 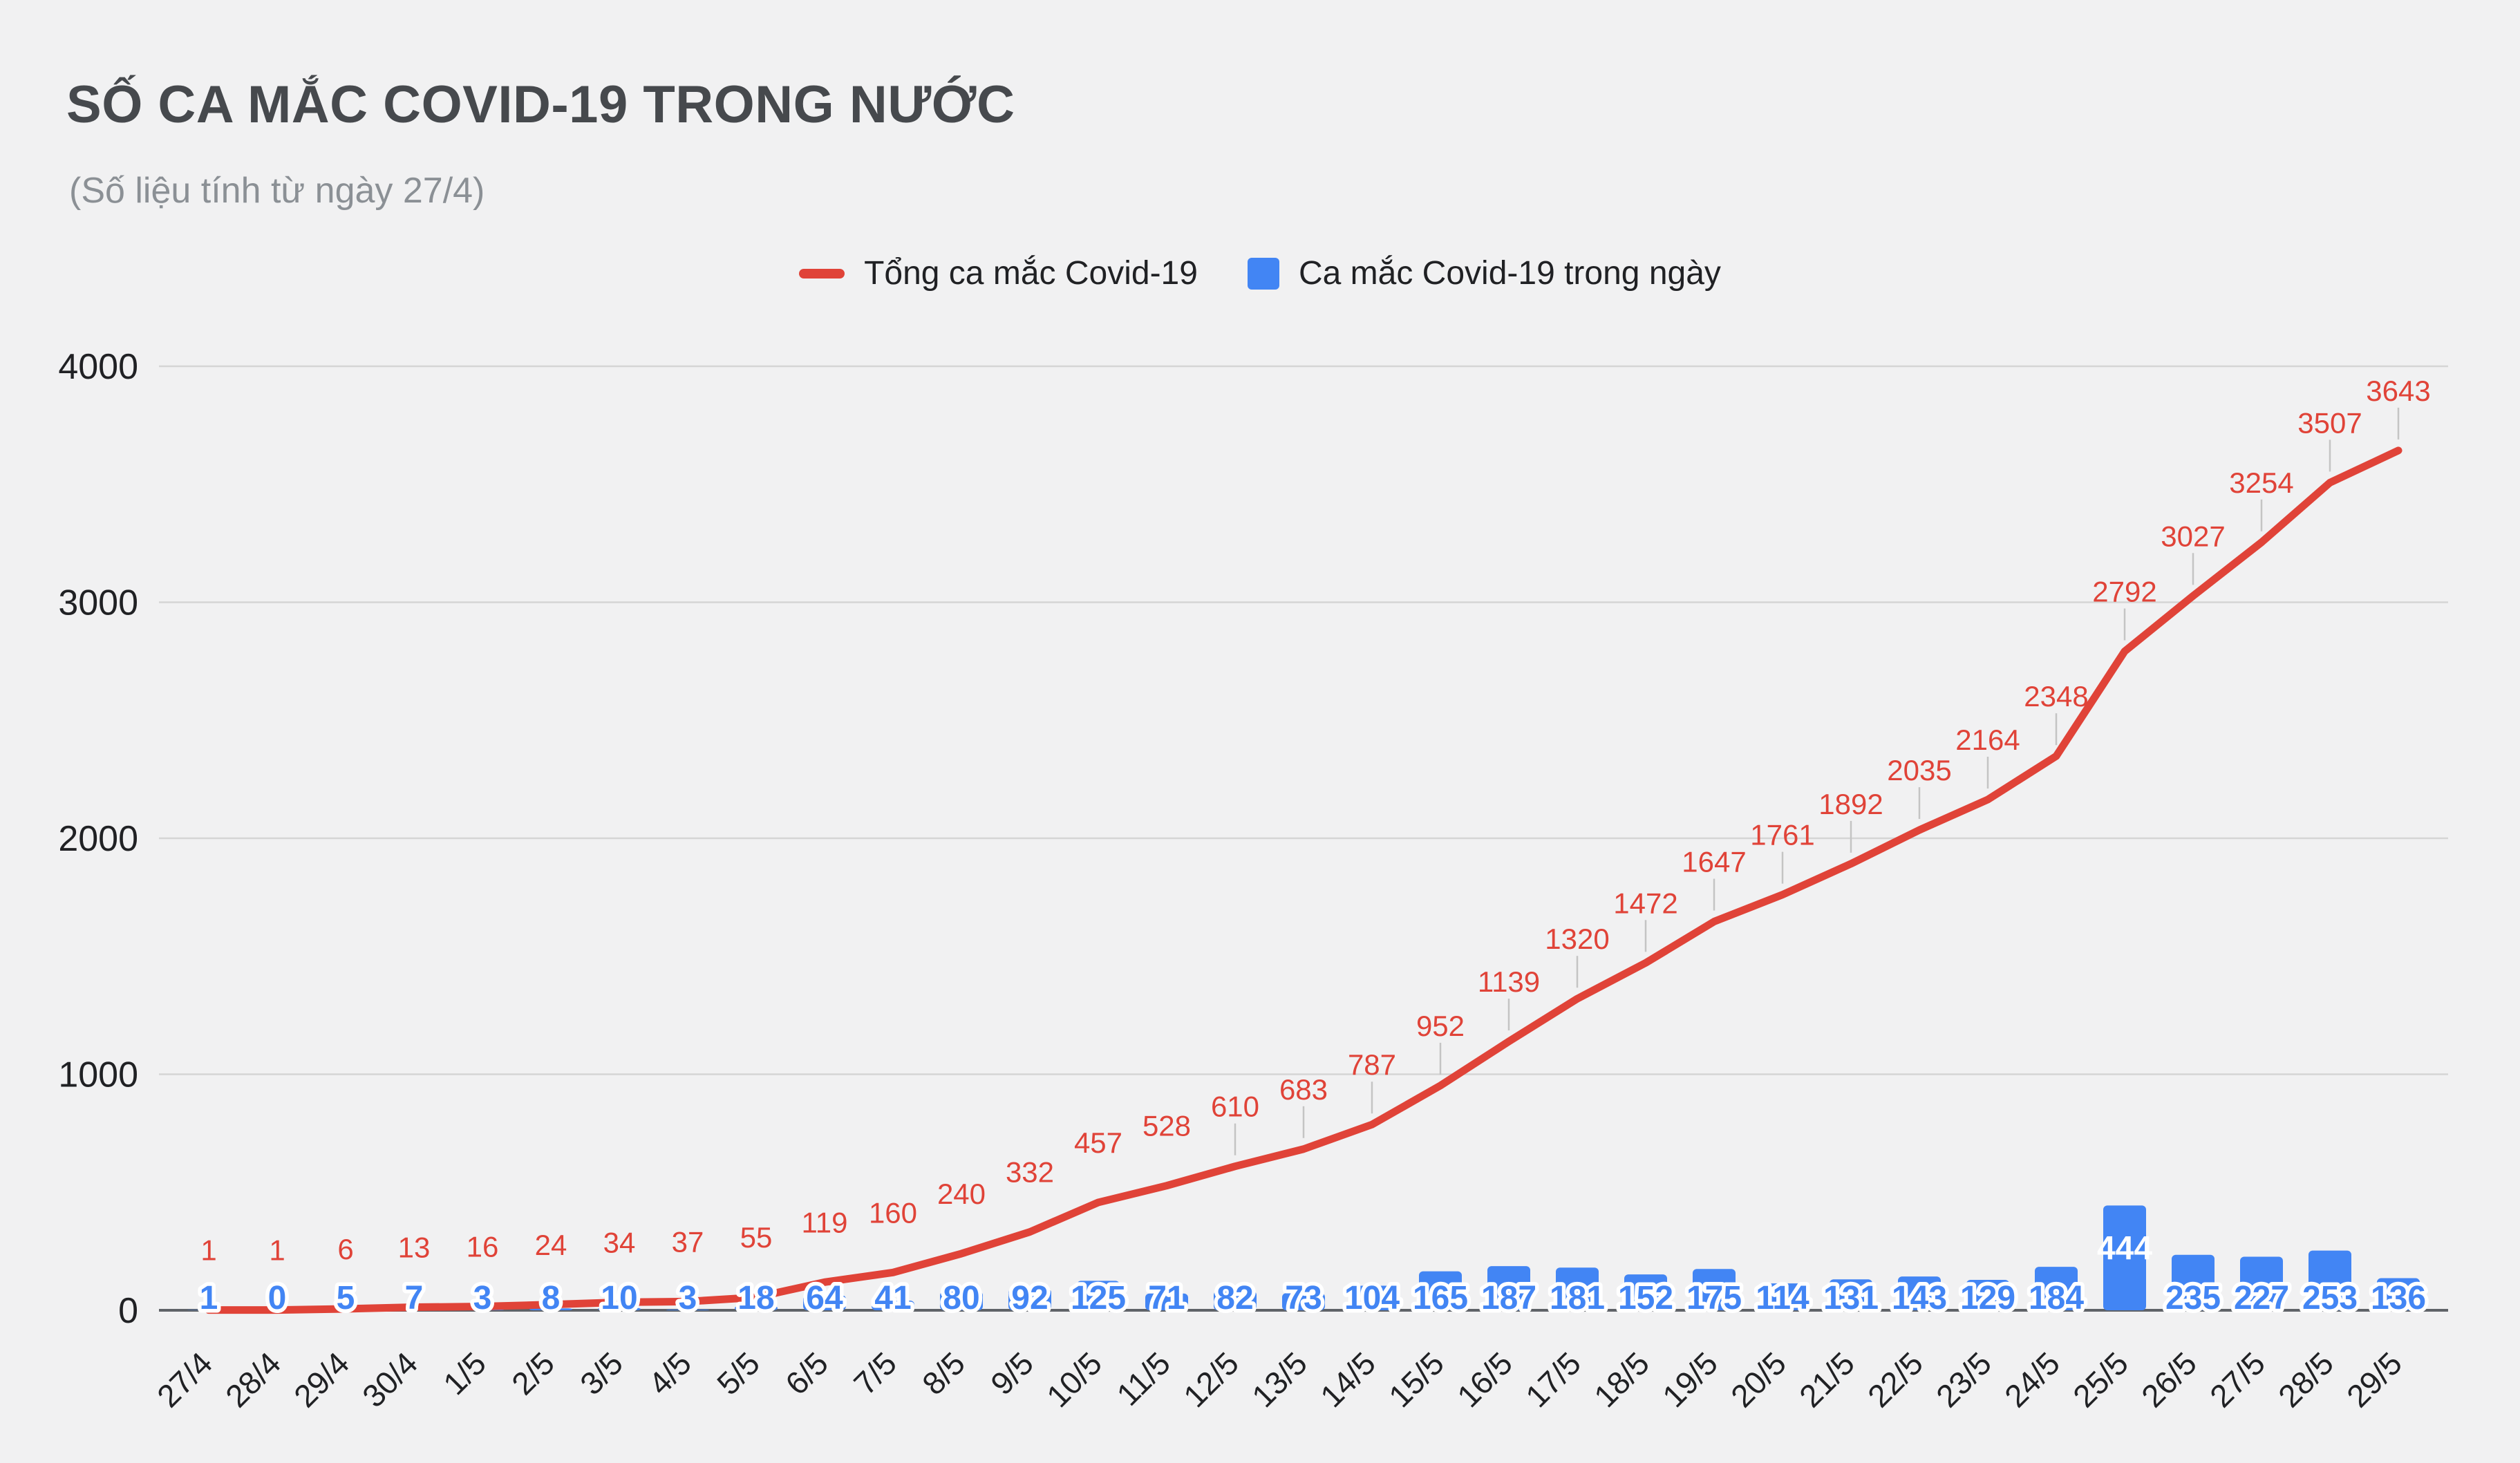 What do you see at coordinates (208, 1250) in the screenshot?
I see `total-label: 1` at bounding box center [208, 1250].